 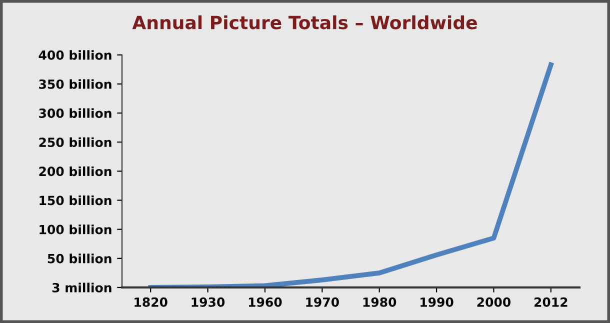 What do you see at coordinates (494, 302) in the screenshot?
I see `x-tick-label: 2000` at bounding box center [494, 302].